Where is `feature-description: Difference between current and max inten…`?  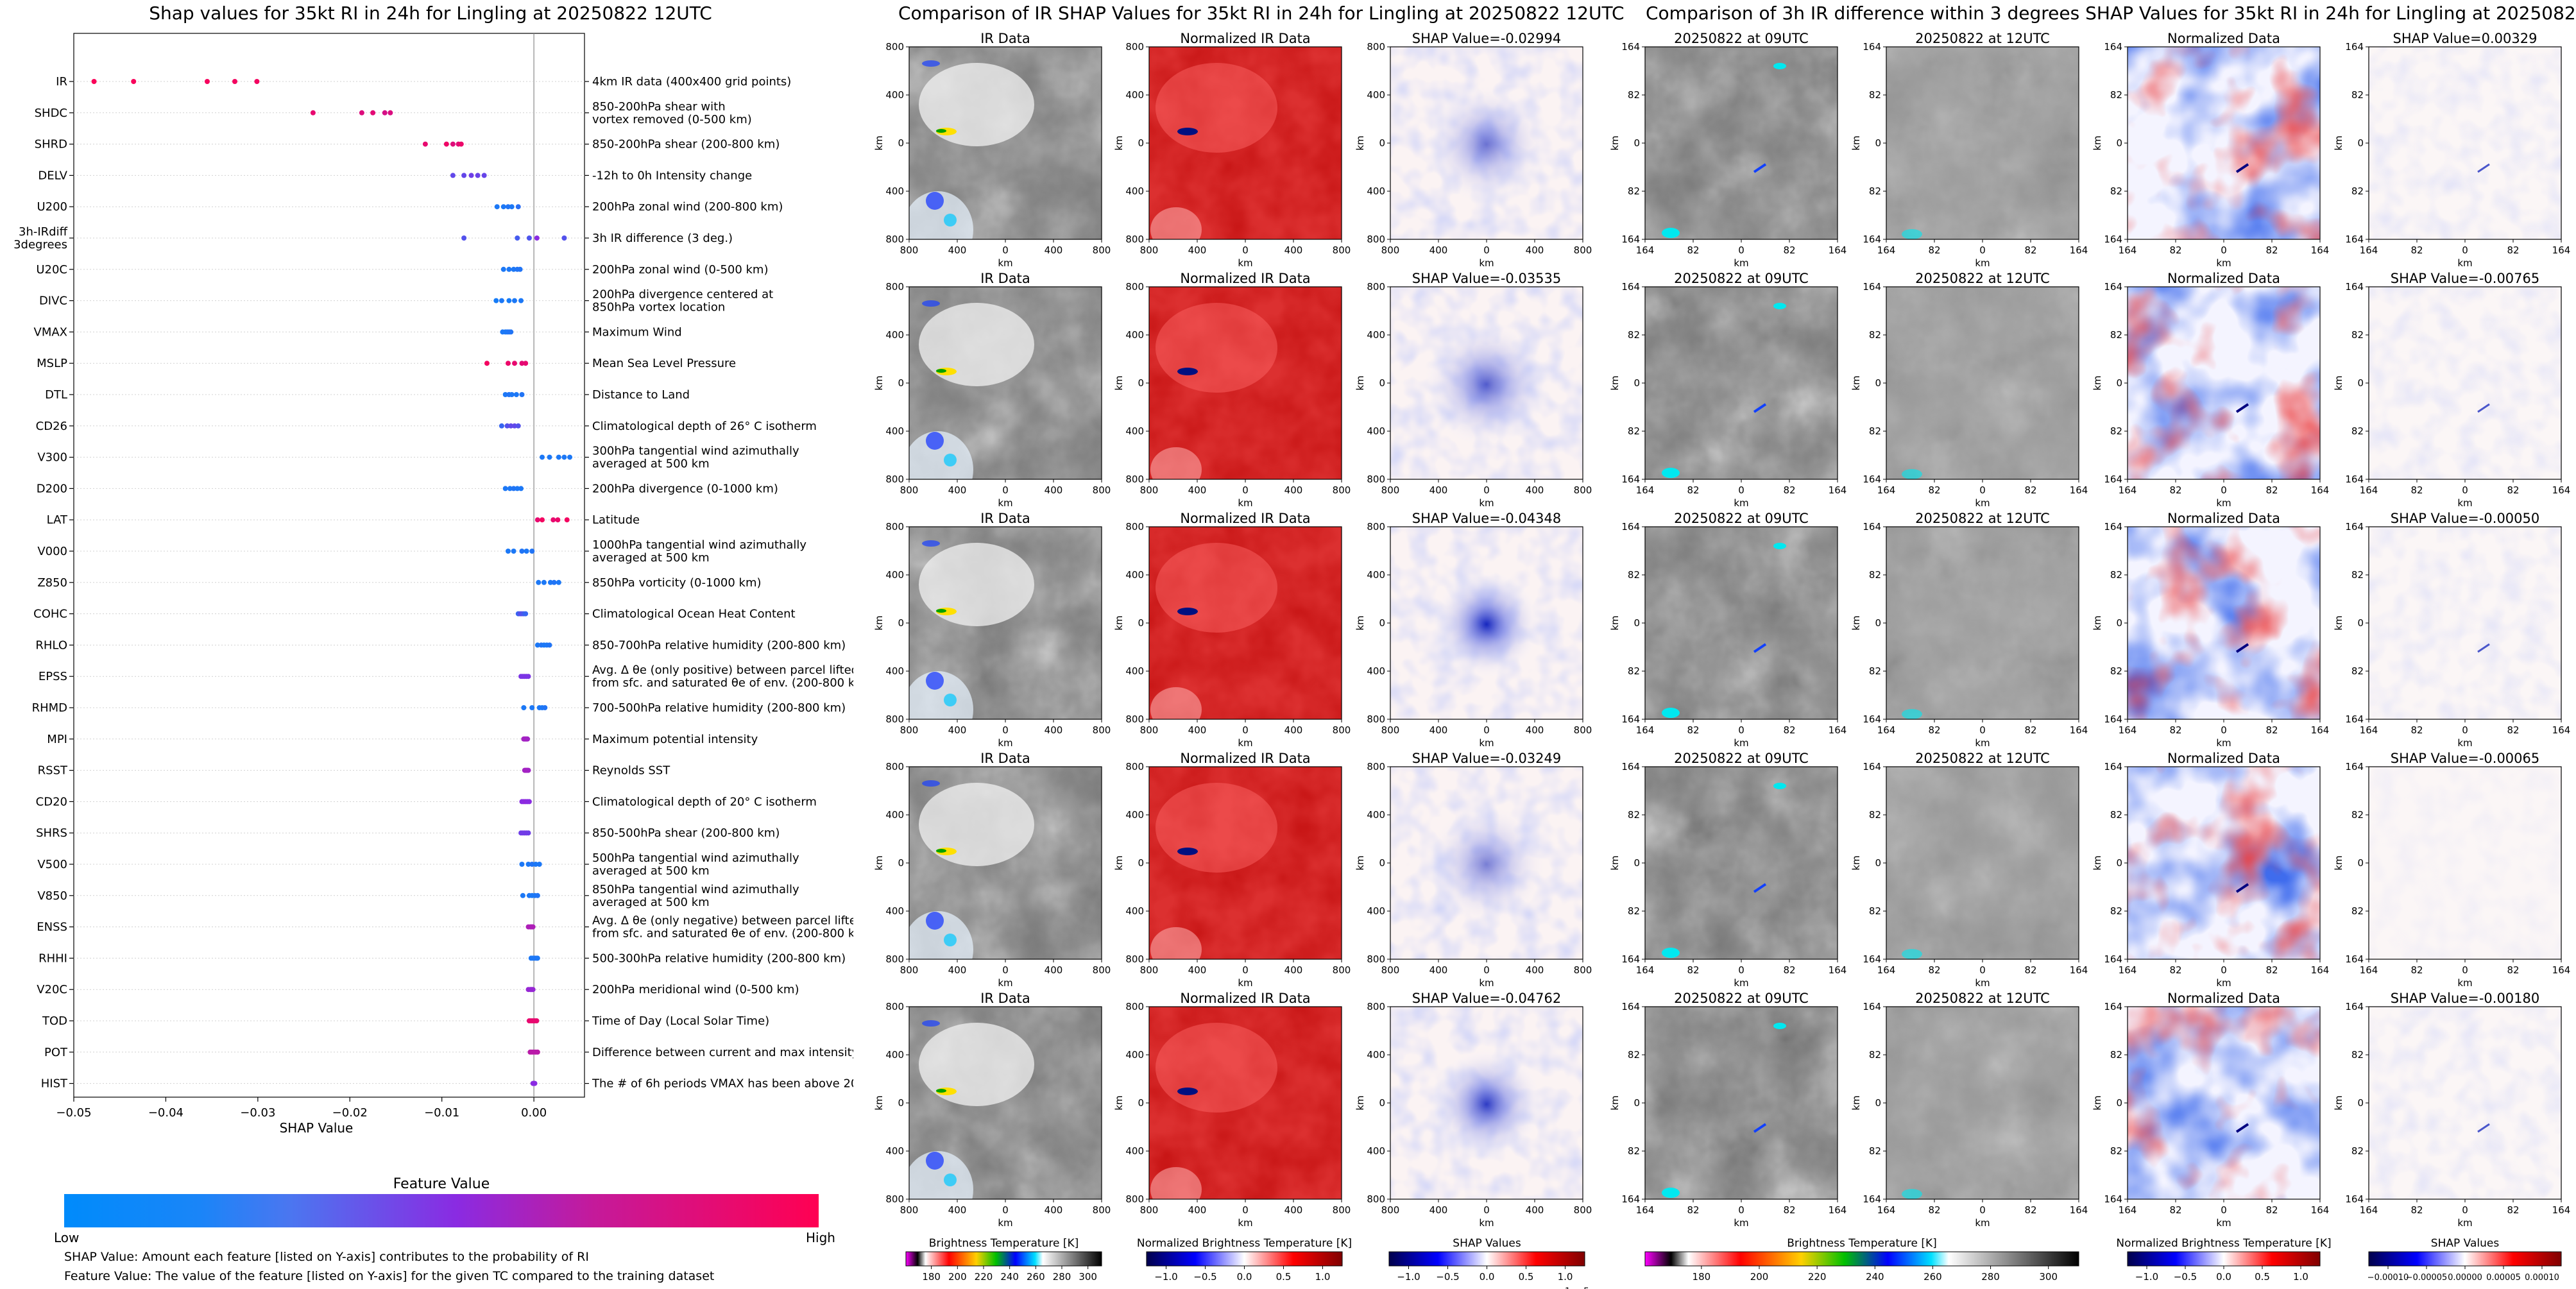 feature-description: Difference between current and max inten… is located at coordinates (722, 1052).